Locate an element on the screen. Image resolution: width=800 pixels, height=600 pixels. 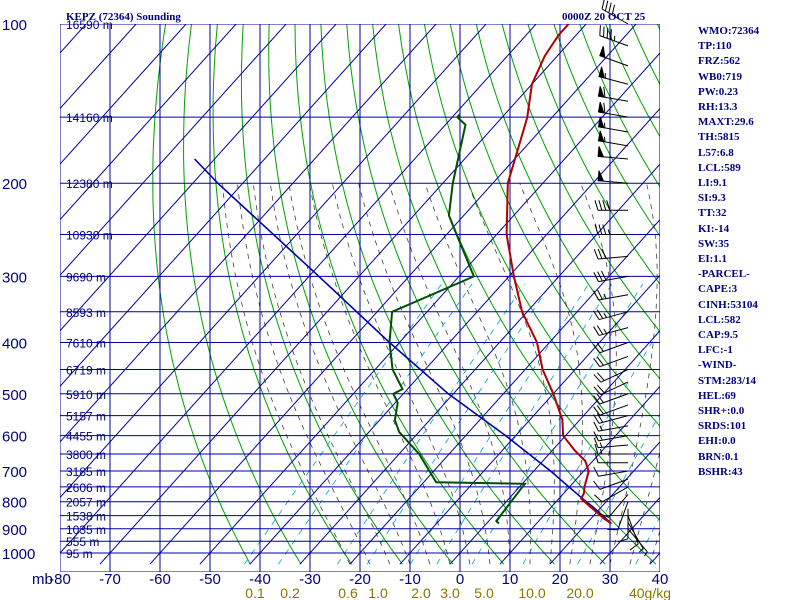
dry-adiabat is located at coordinates (242, 294).